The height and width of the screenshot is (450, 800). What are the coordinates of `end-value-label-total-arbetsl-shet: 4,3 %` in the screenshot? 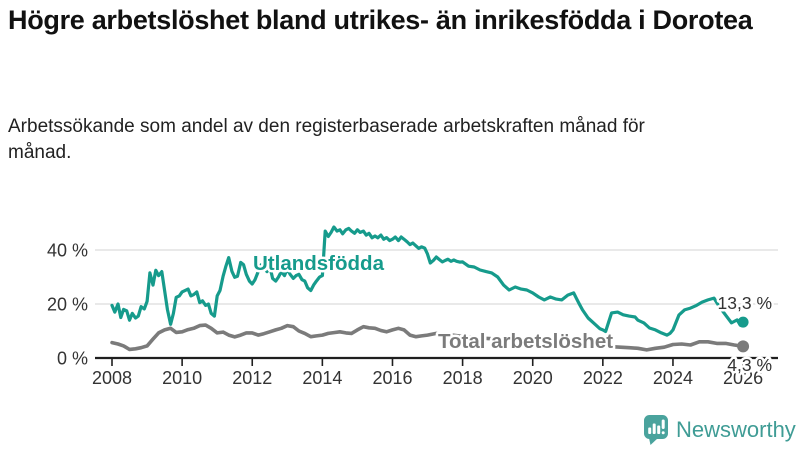 It's located at (749, 365).